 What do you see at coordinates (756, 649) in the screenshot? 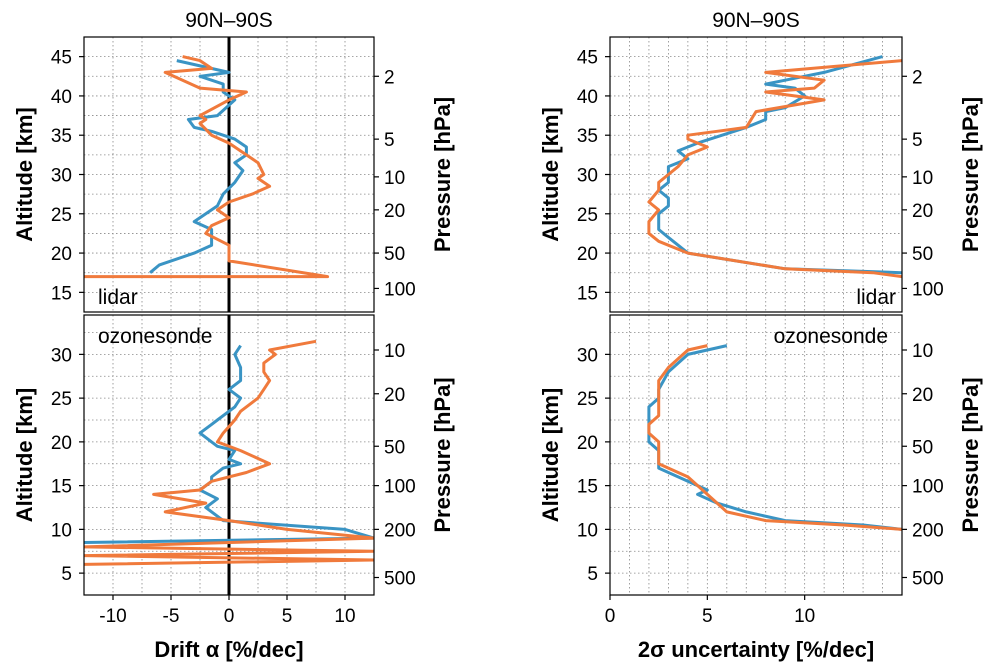
I see `x-axis-label: 2σ uncertainty [%/dec]` at bounding box center [756, 649].